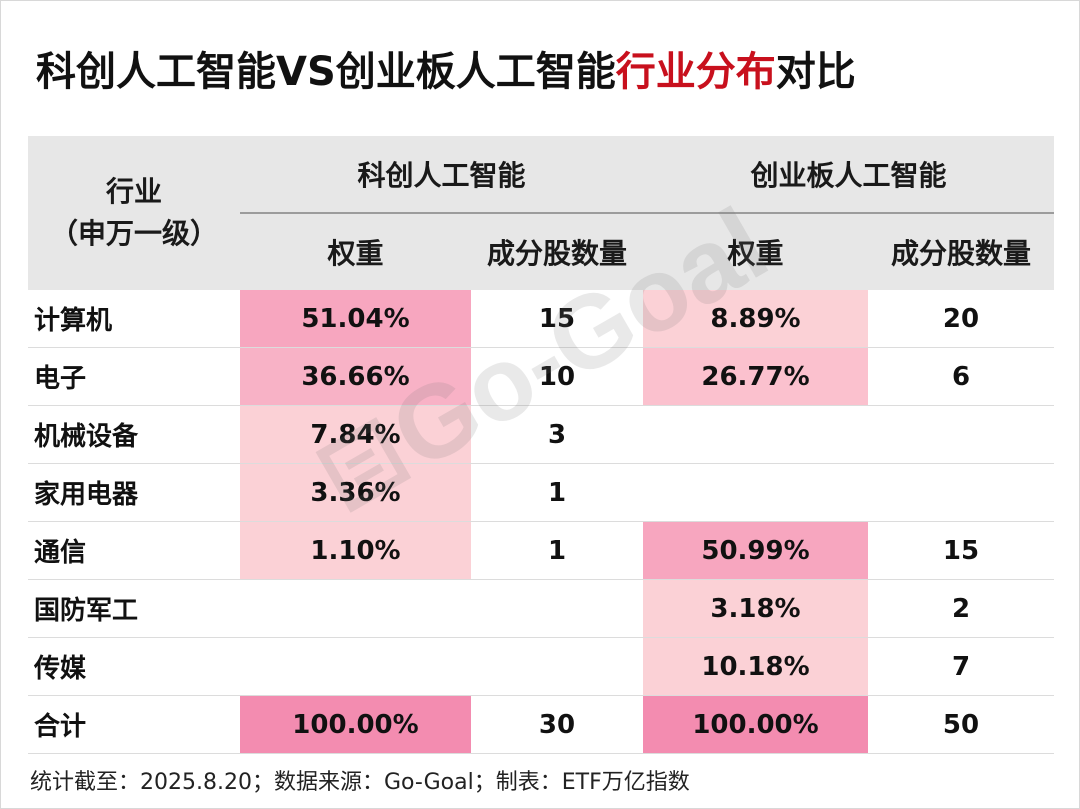  What do you see at coordinates (134, 666) in the screenshot?
I see `industry-cell: 传媒` at bounding box center [134, 666].